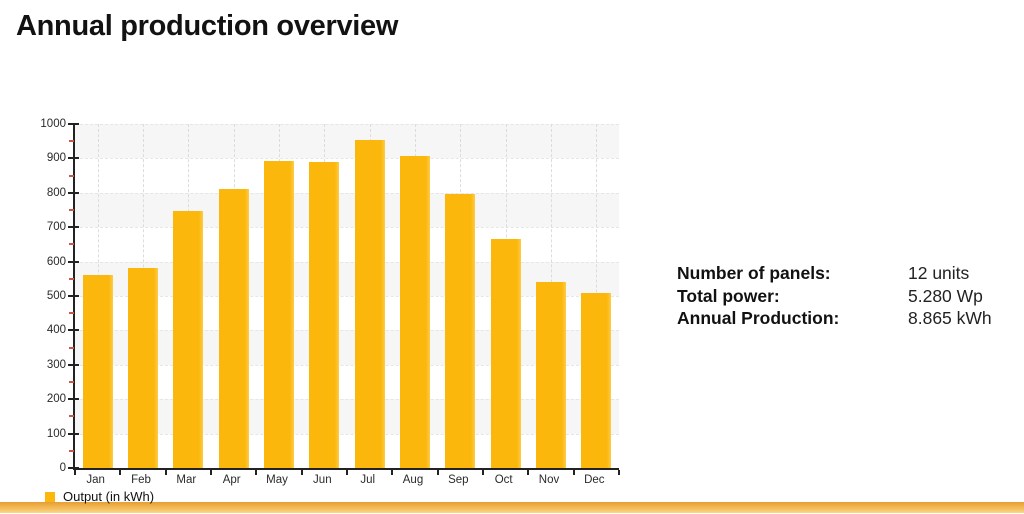 The height and width of the screenshot is (514, 1024). Describe the element at coordinates (460, 330) in the screenshot. I see `bar-sep` at that location.